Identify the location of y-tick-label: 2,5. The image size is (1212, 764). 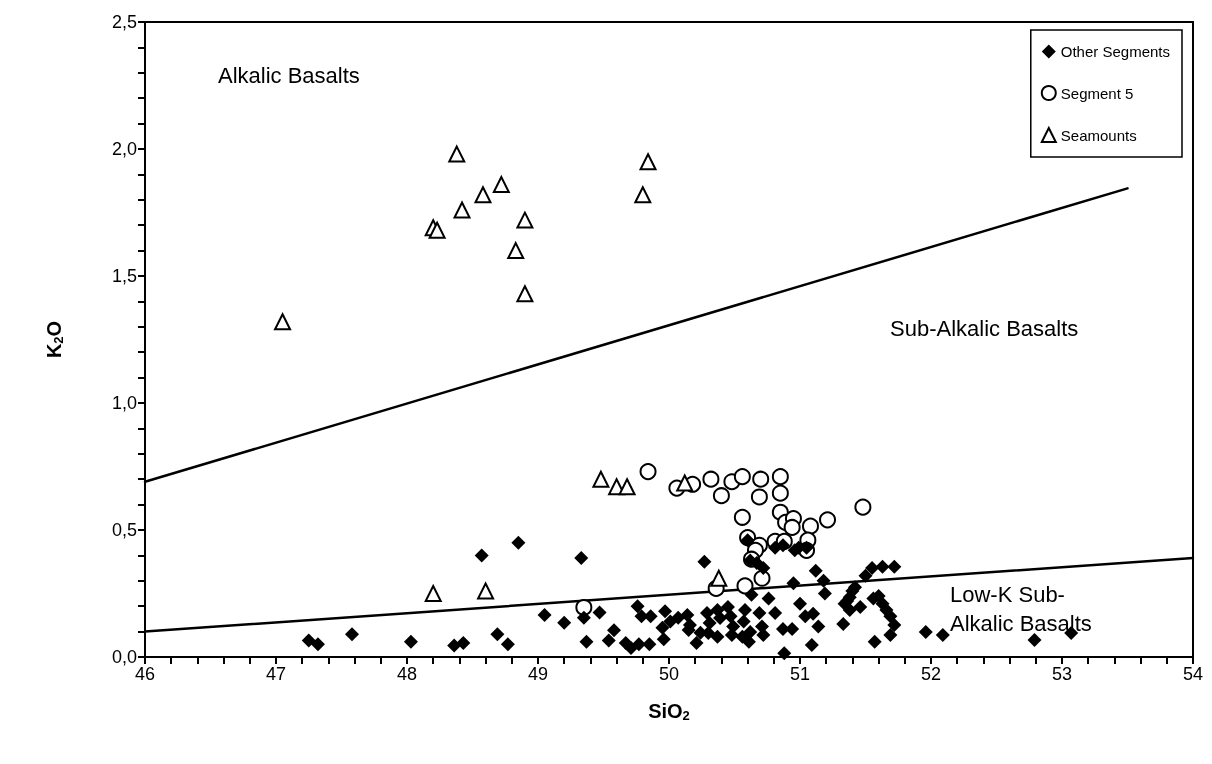
(124, 22).